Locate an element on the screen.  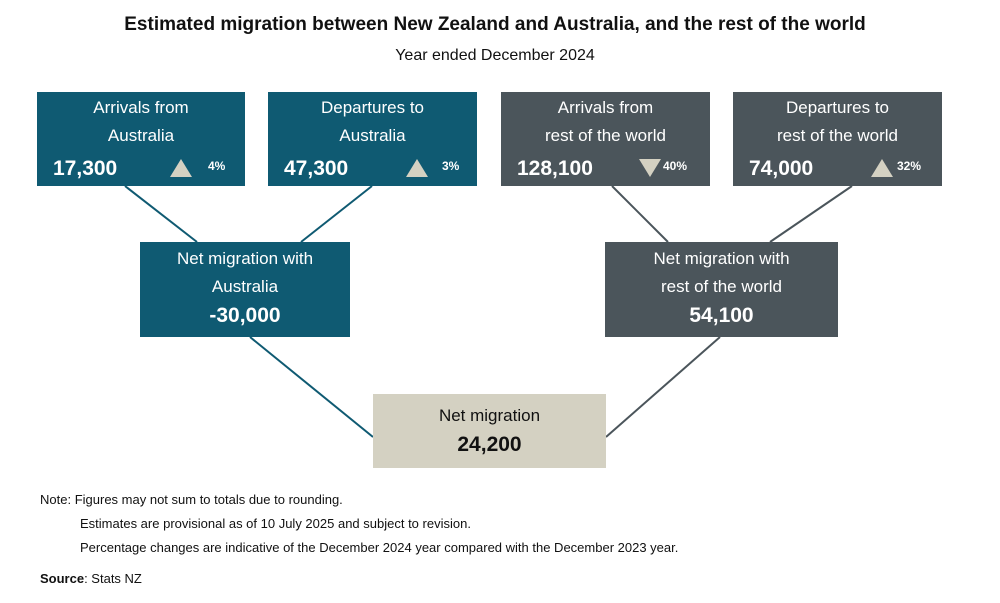
net-migration-box: Net migration 24,200 is located at coordinates (489, 431).